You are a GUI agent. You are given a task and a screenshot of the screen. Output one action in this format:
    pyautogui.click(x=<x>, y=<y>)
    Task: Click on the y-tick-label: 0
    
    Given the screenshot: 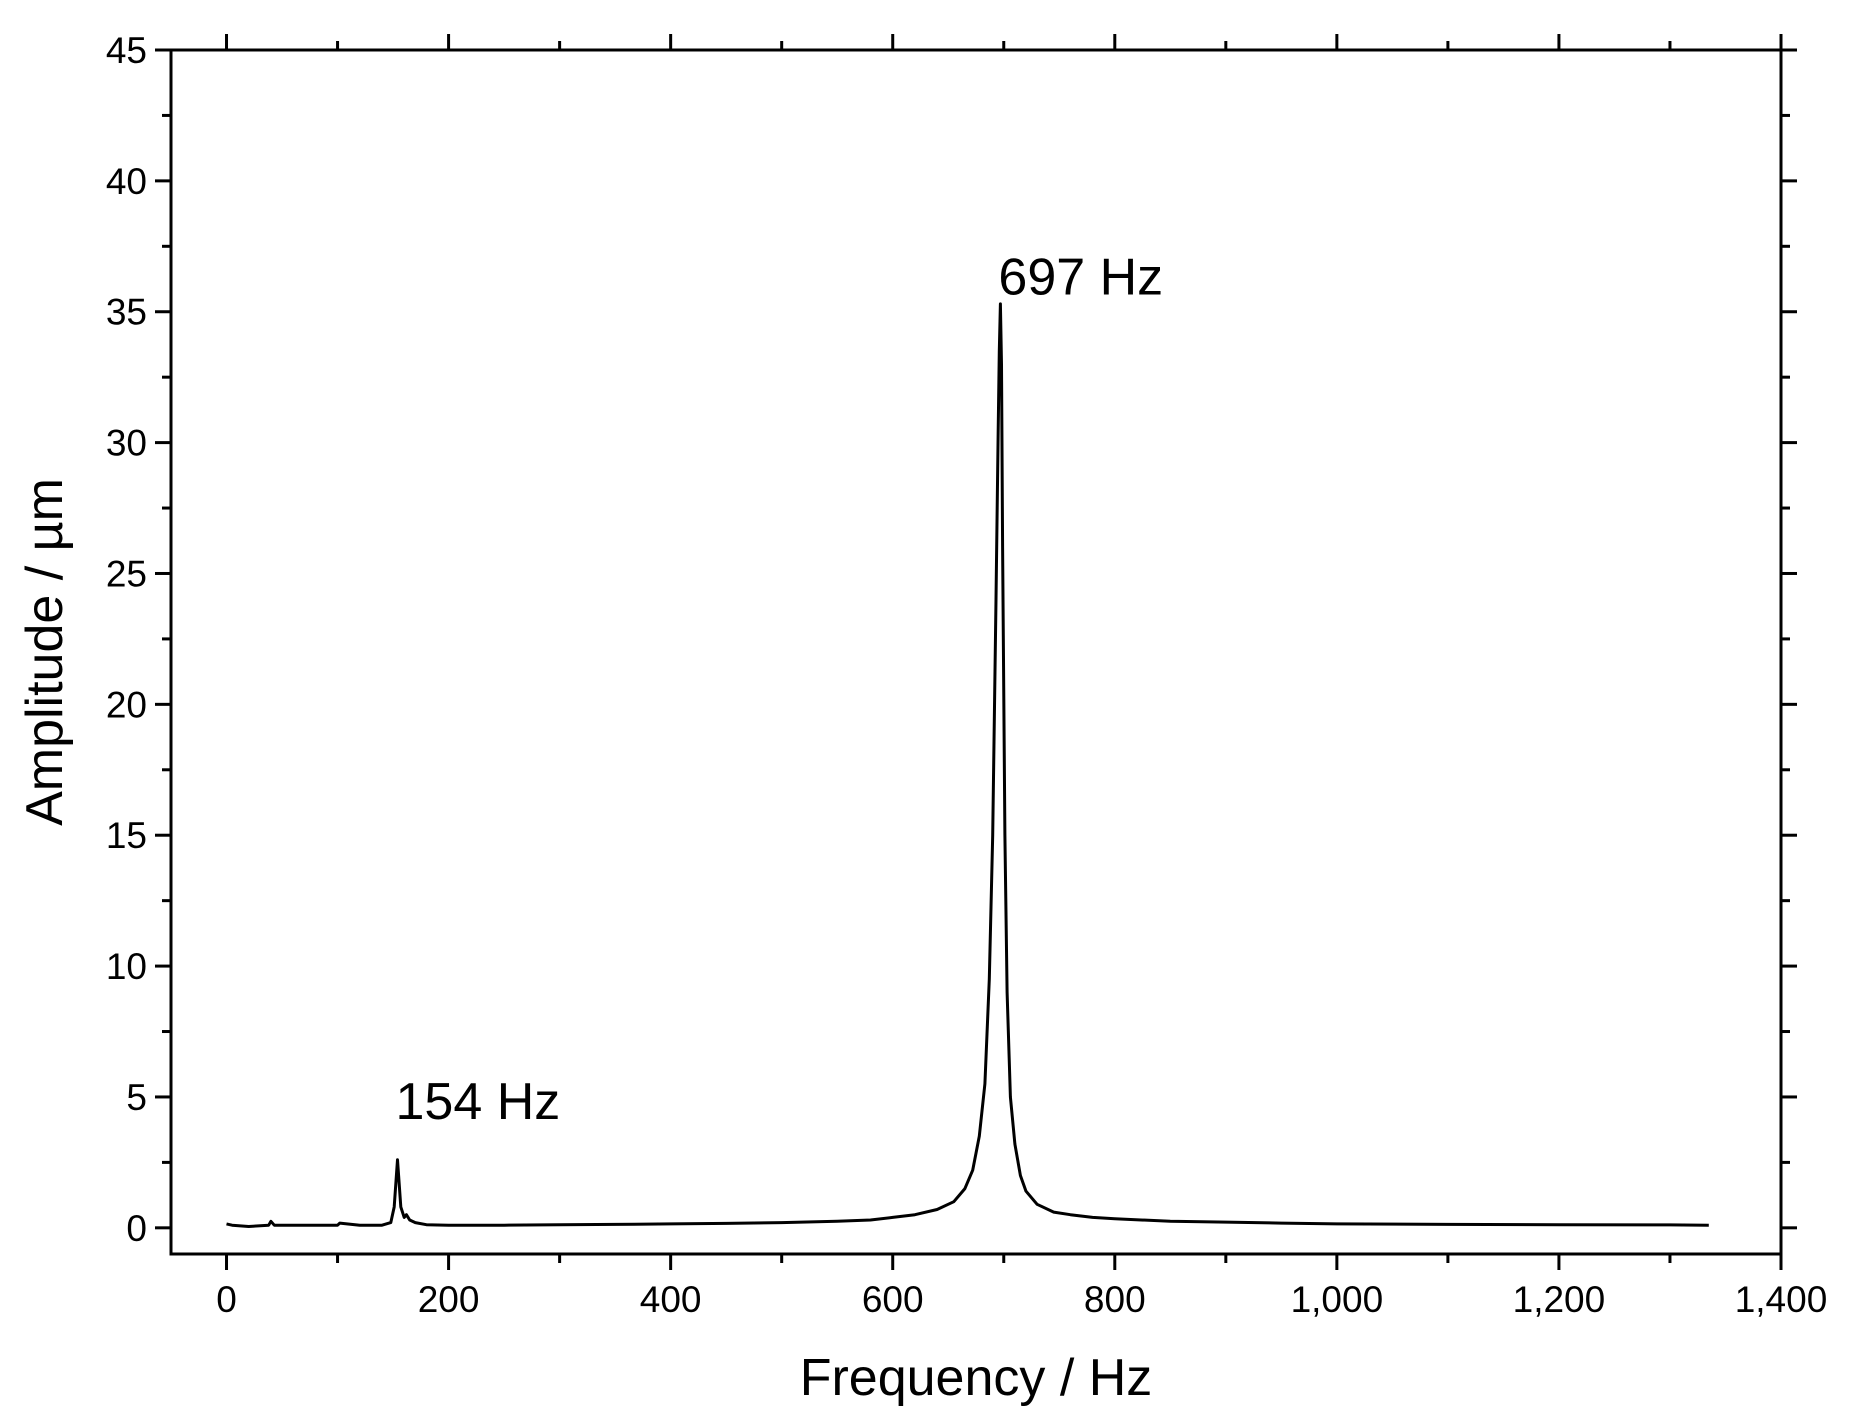 What is the action you would take?
    pyautogui.click(x=136, y=1228)
    